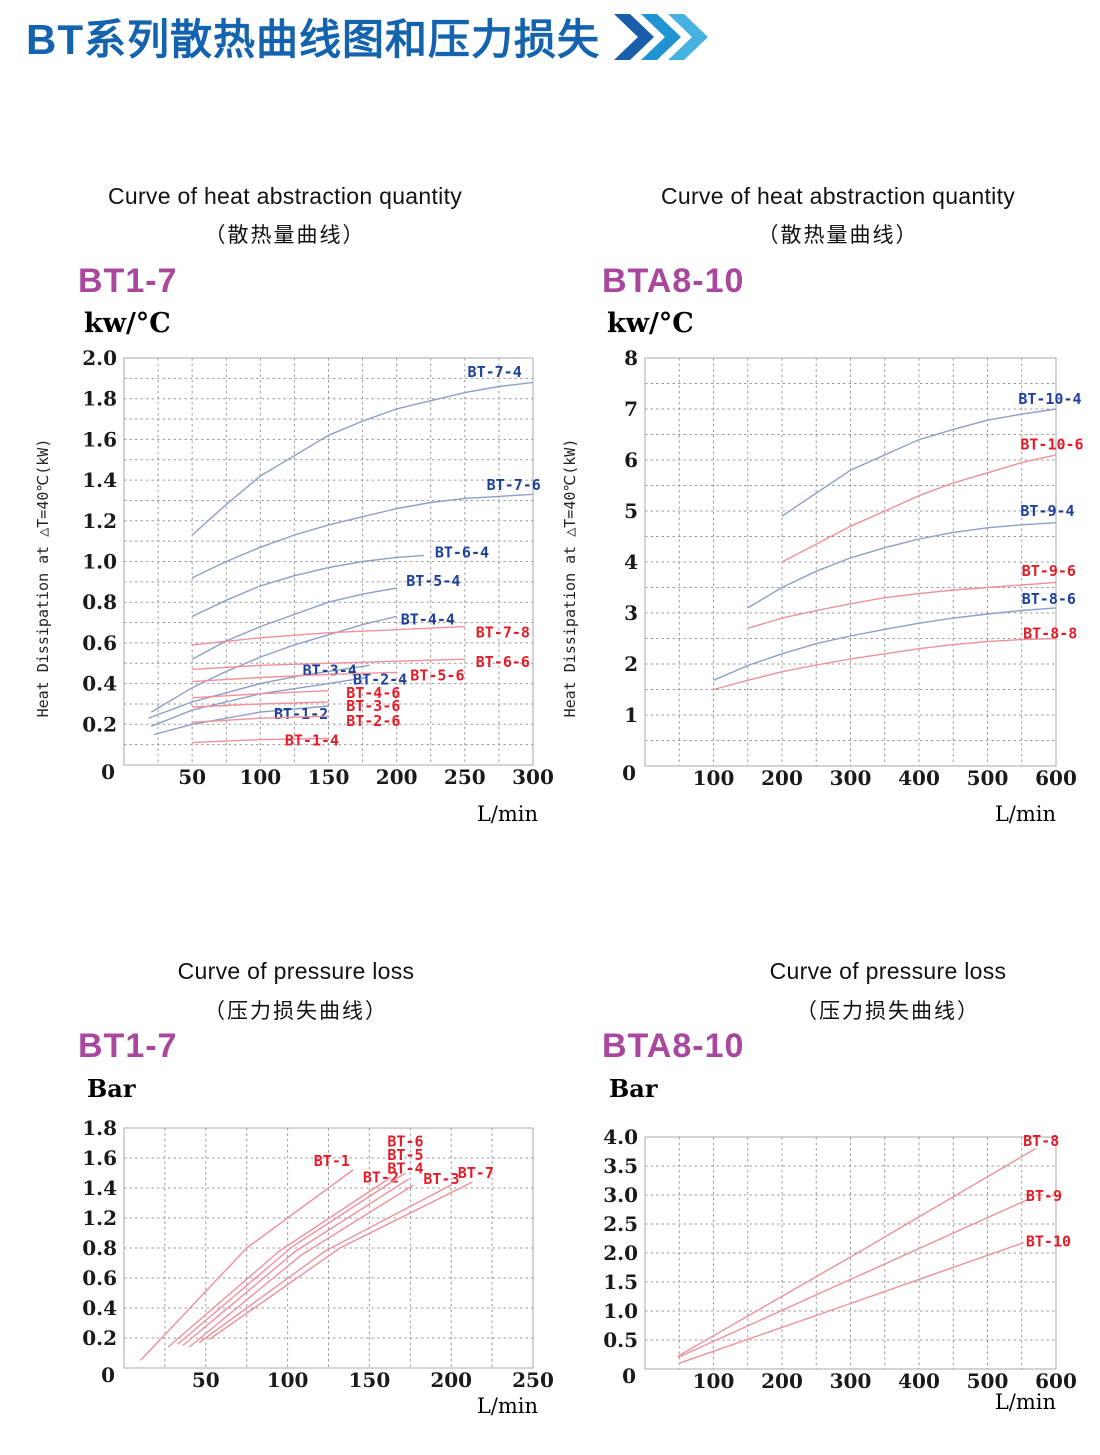  What do you see at coordinates (99, 1338) in the screenshot?
I see `y-tick-label: 0.2` at bounding box center [99, 1338].